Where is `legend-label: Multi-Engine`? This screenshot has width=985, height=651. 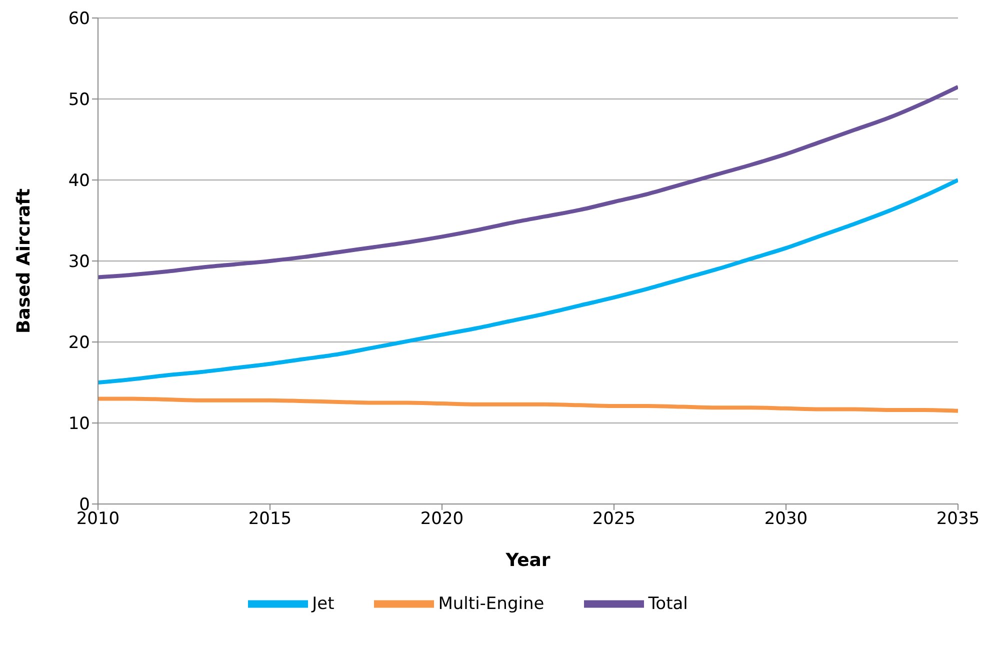 legend-label: Multi-Engine is located at coordinates (491, 604).